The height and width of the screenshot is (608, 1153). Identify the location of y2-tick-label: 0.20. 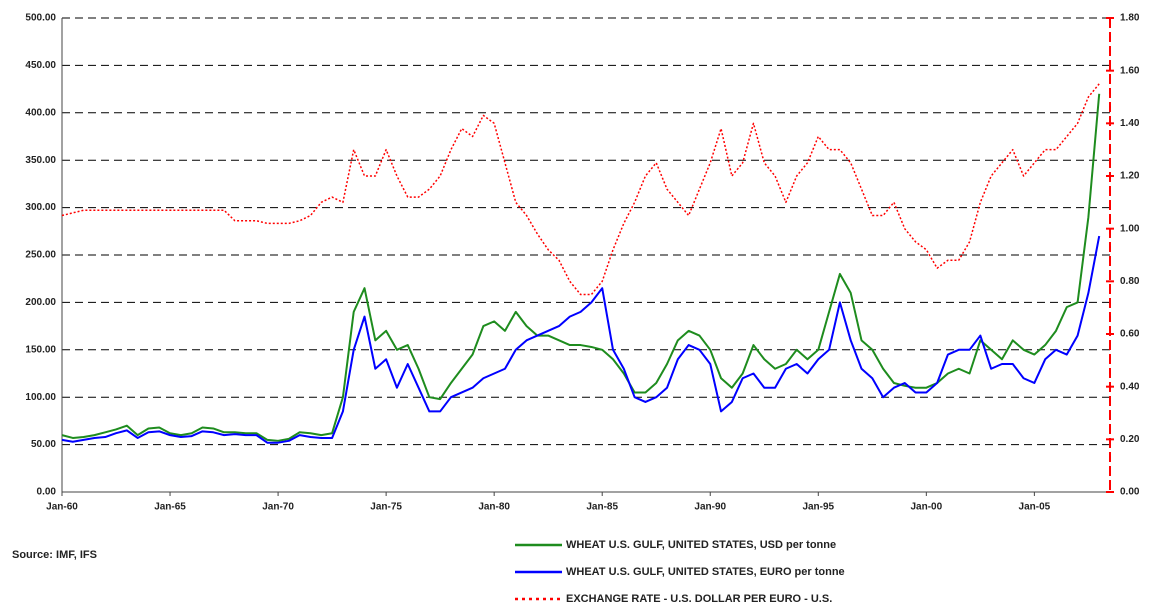
(1130, 439).